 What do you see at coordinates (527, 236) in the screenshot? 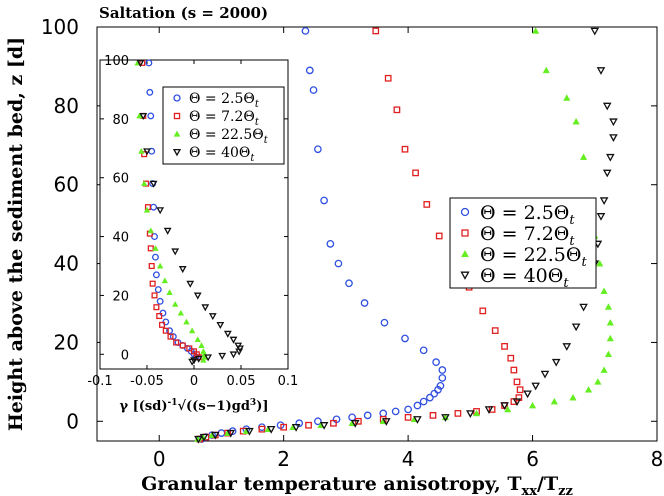
I see `main-legend-label: Θ = 7.2Θt` at bounding box center [527, 236].